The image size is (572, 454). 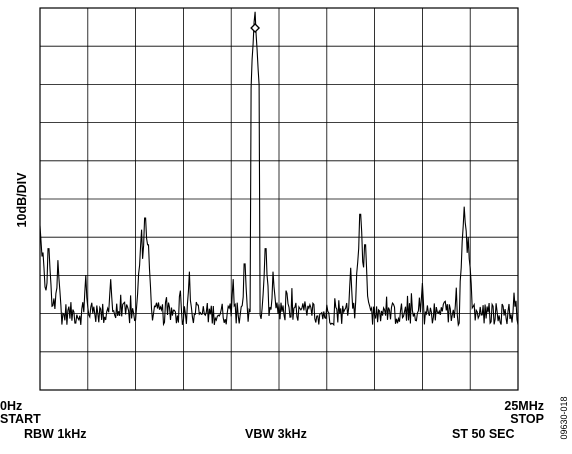 What do you see at coordinates (483, 434) in the screenshot?
I see `sweep-time-label: ST 50 SEC` at bounding box center [483, 434].